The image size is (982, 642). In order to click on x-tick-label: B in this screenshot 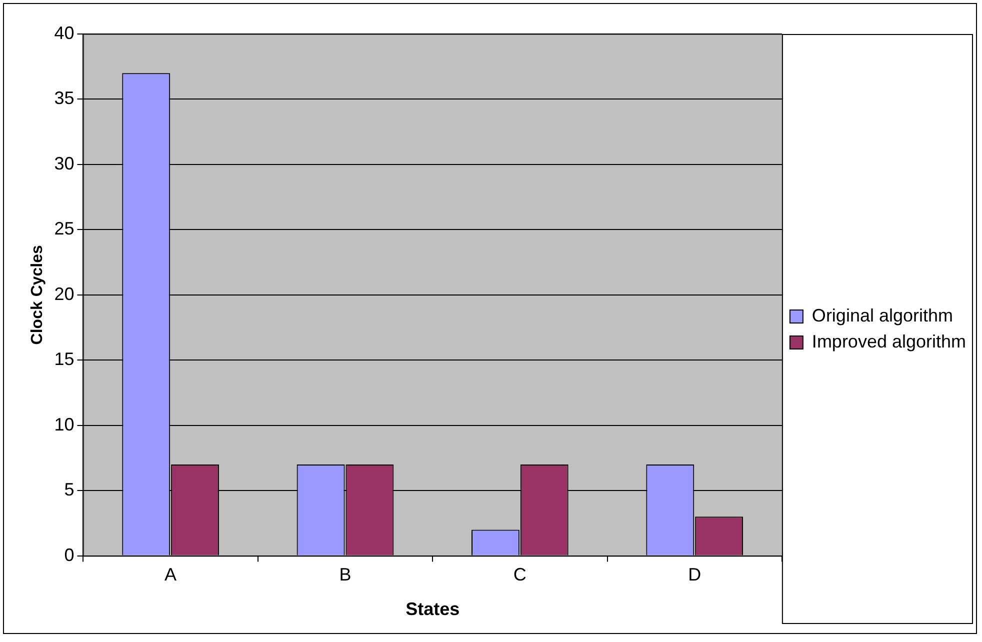, I will do `click(345, 574)`.